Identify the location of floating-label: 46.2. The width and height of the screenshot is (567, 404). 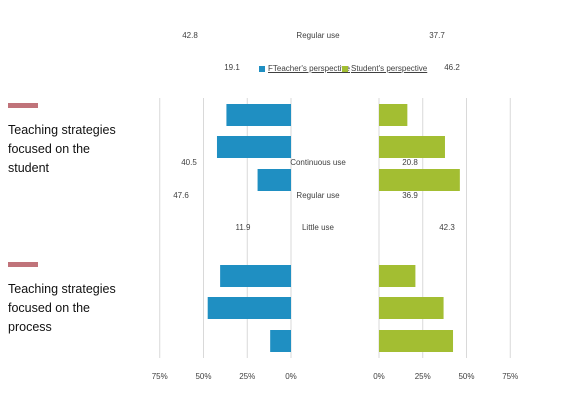
(452, 67).